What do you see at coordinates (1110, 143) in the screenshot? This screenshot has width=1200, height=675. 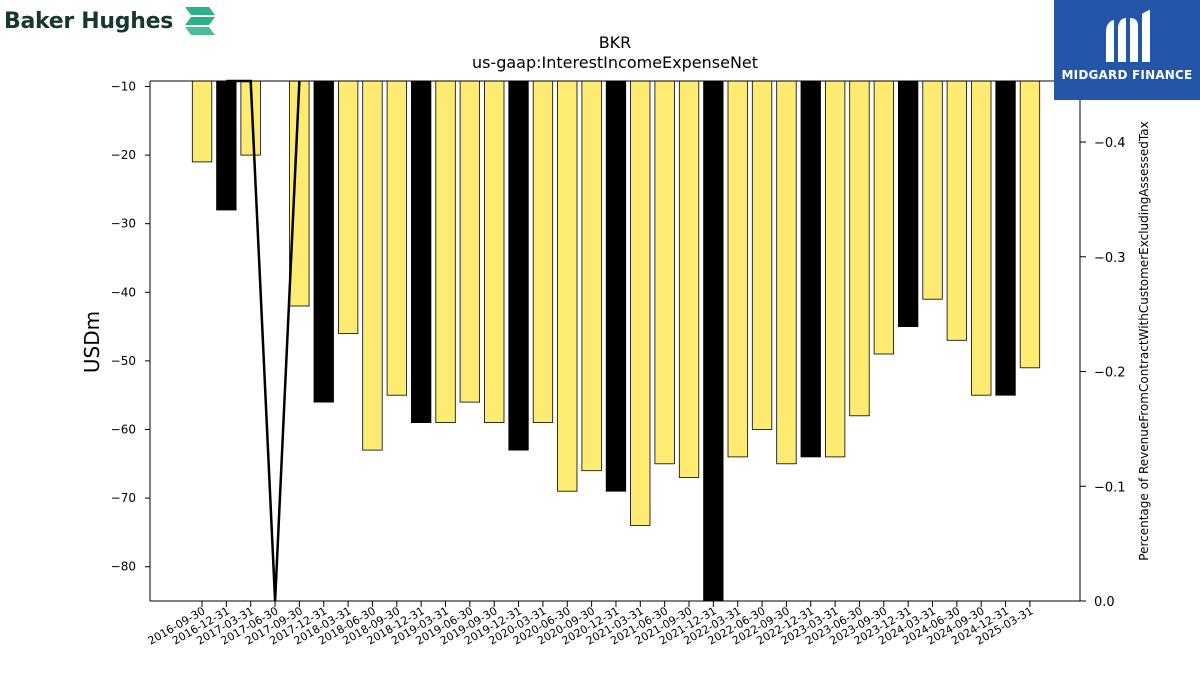 I see `y2-tick-label: −0.4` at bounding box center [1110, 143].